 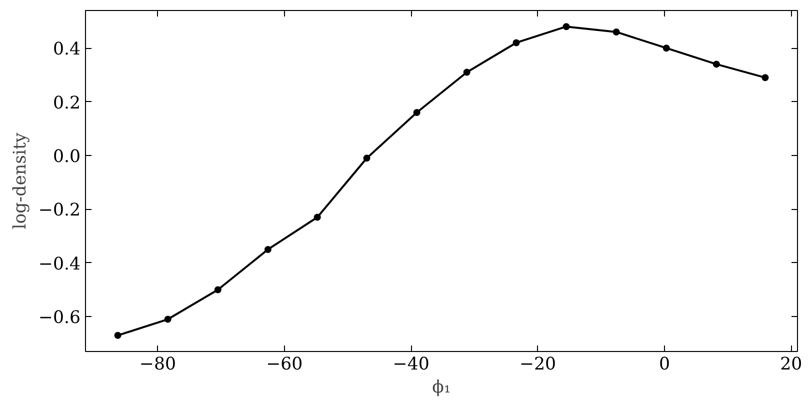 What do you see at coordinates (59, 264) in the screenshot?
I see `y-tick-label: −0.4` at bounding box center [59, 264].